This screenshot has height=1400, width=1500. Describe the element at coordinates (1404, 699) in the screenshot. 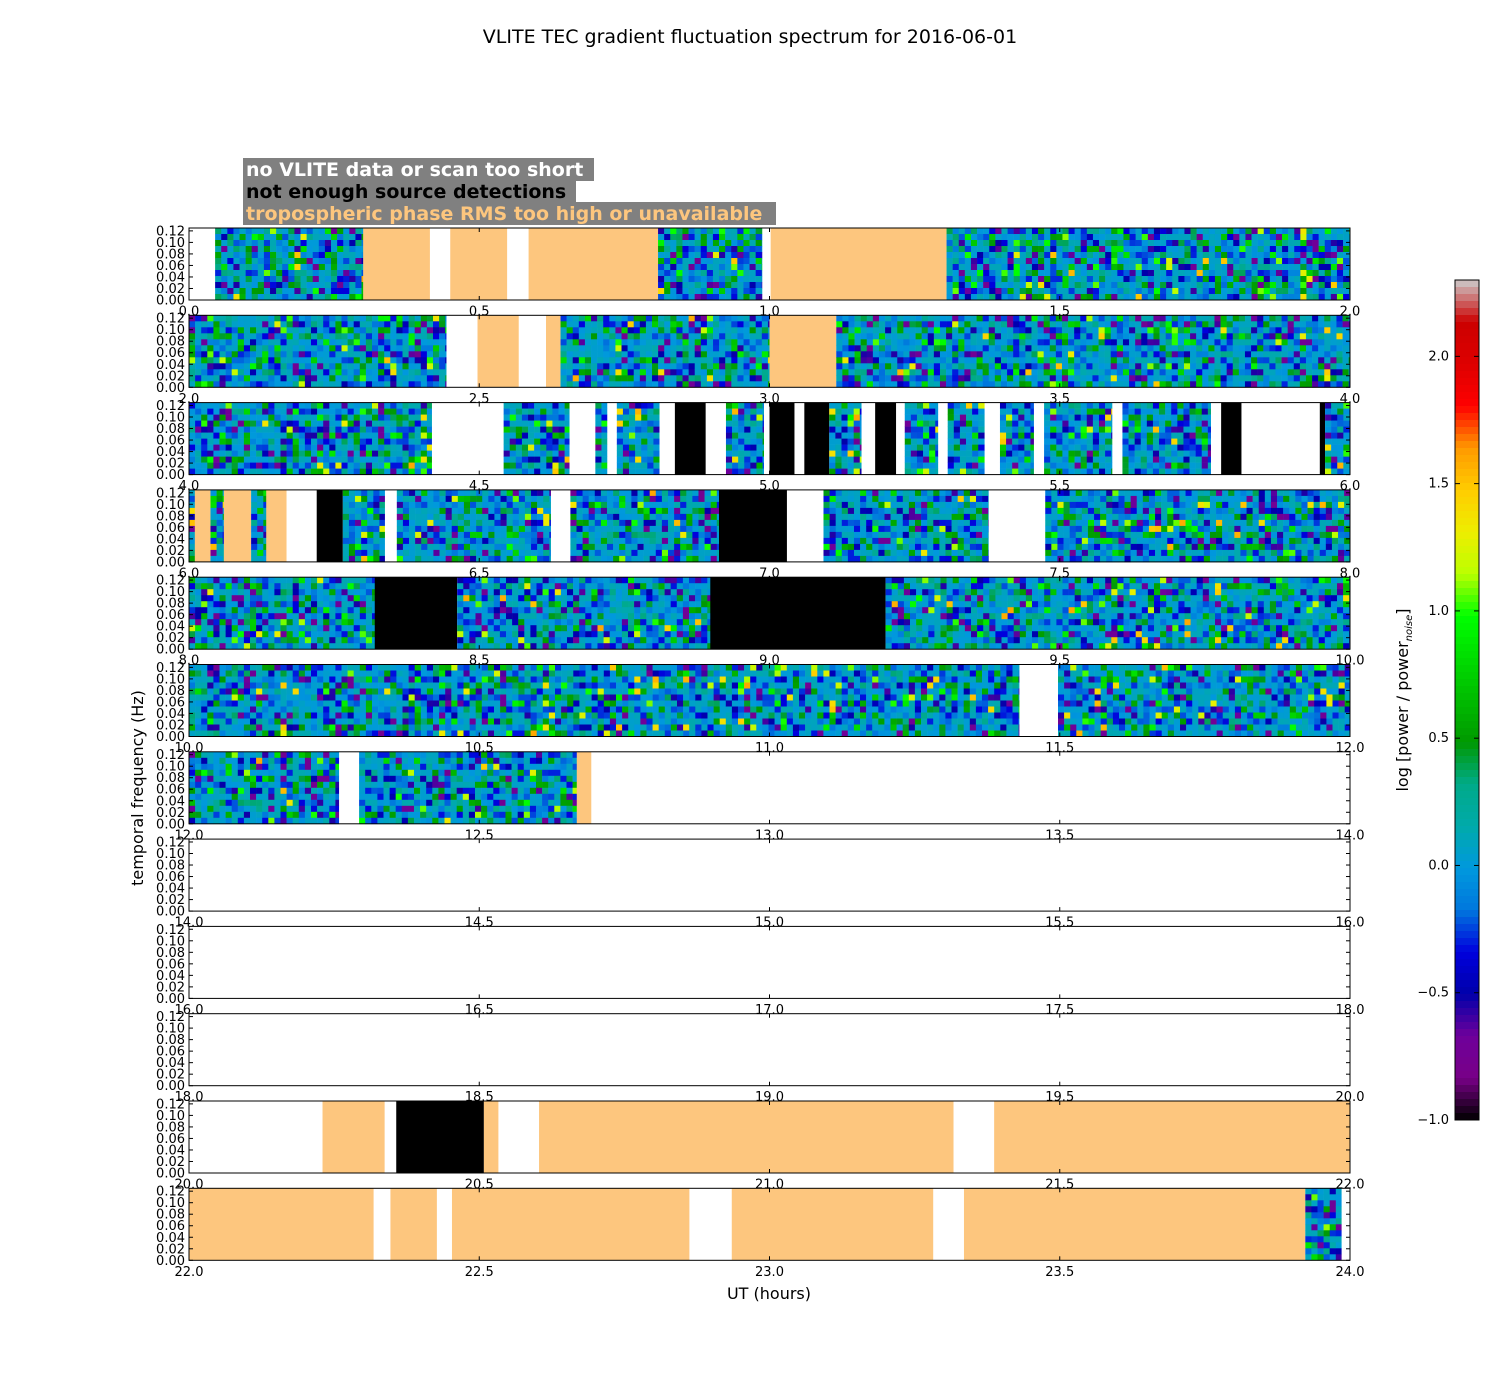

I see `colorbar-label: log [power / powernoise]` at that location.